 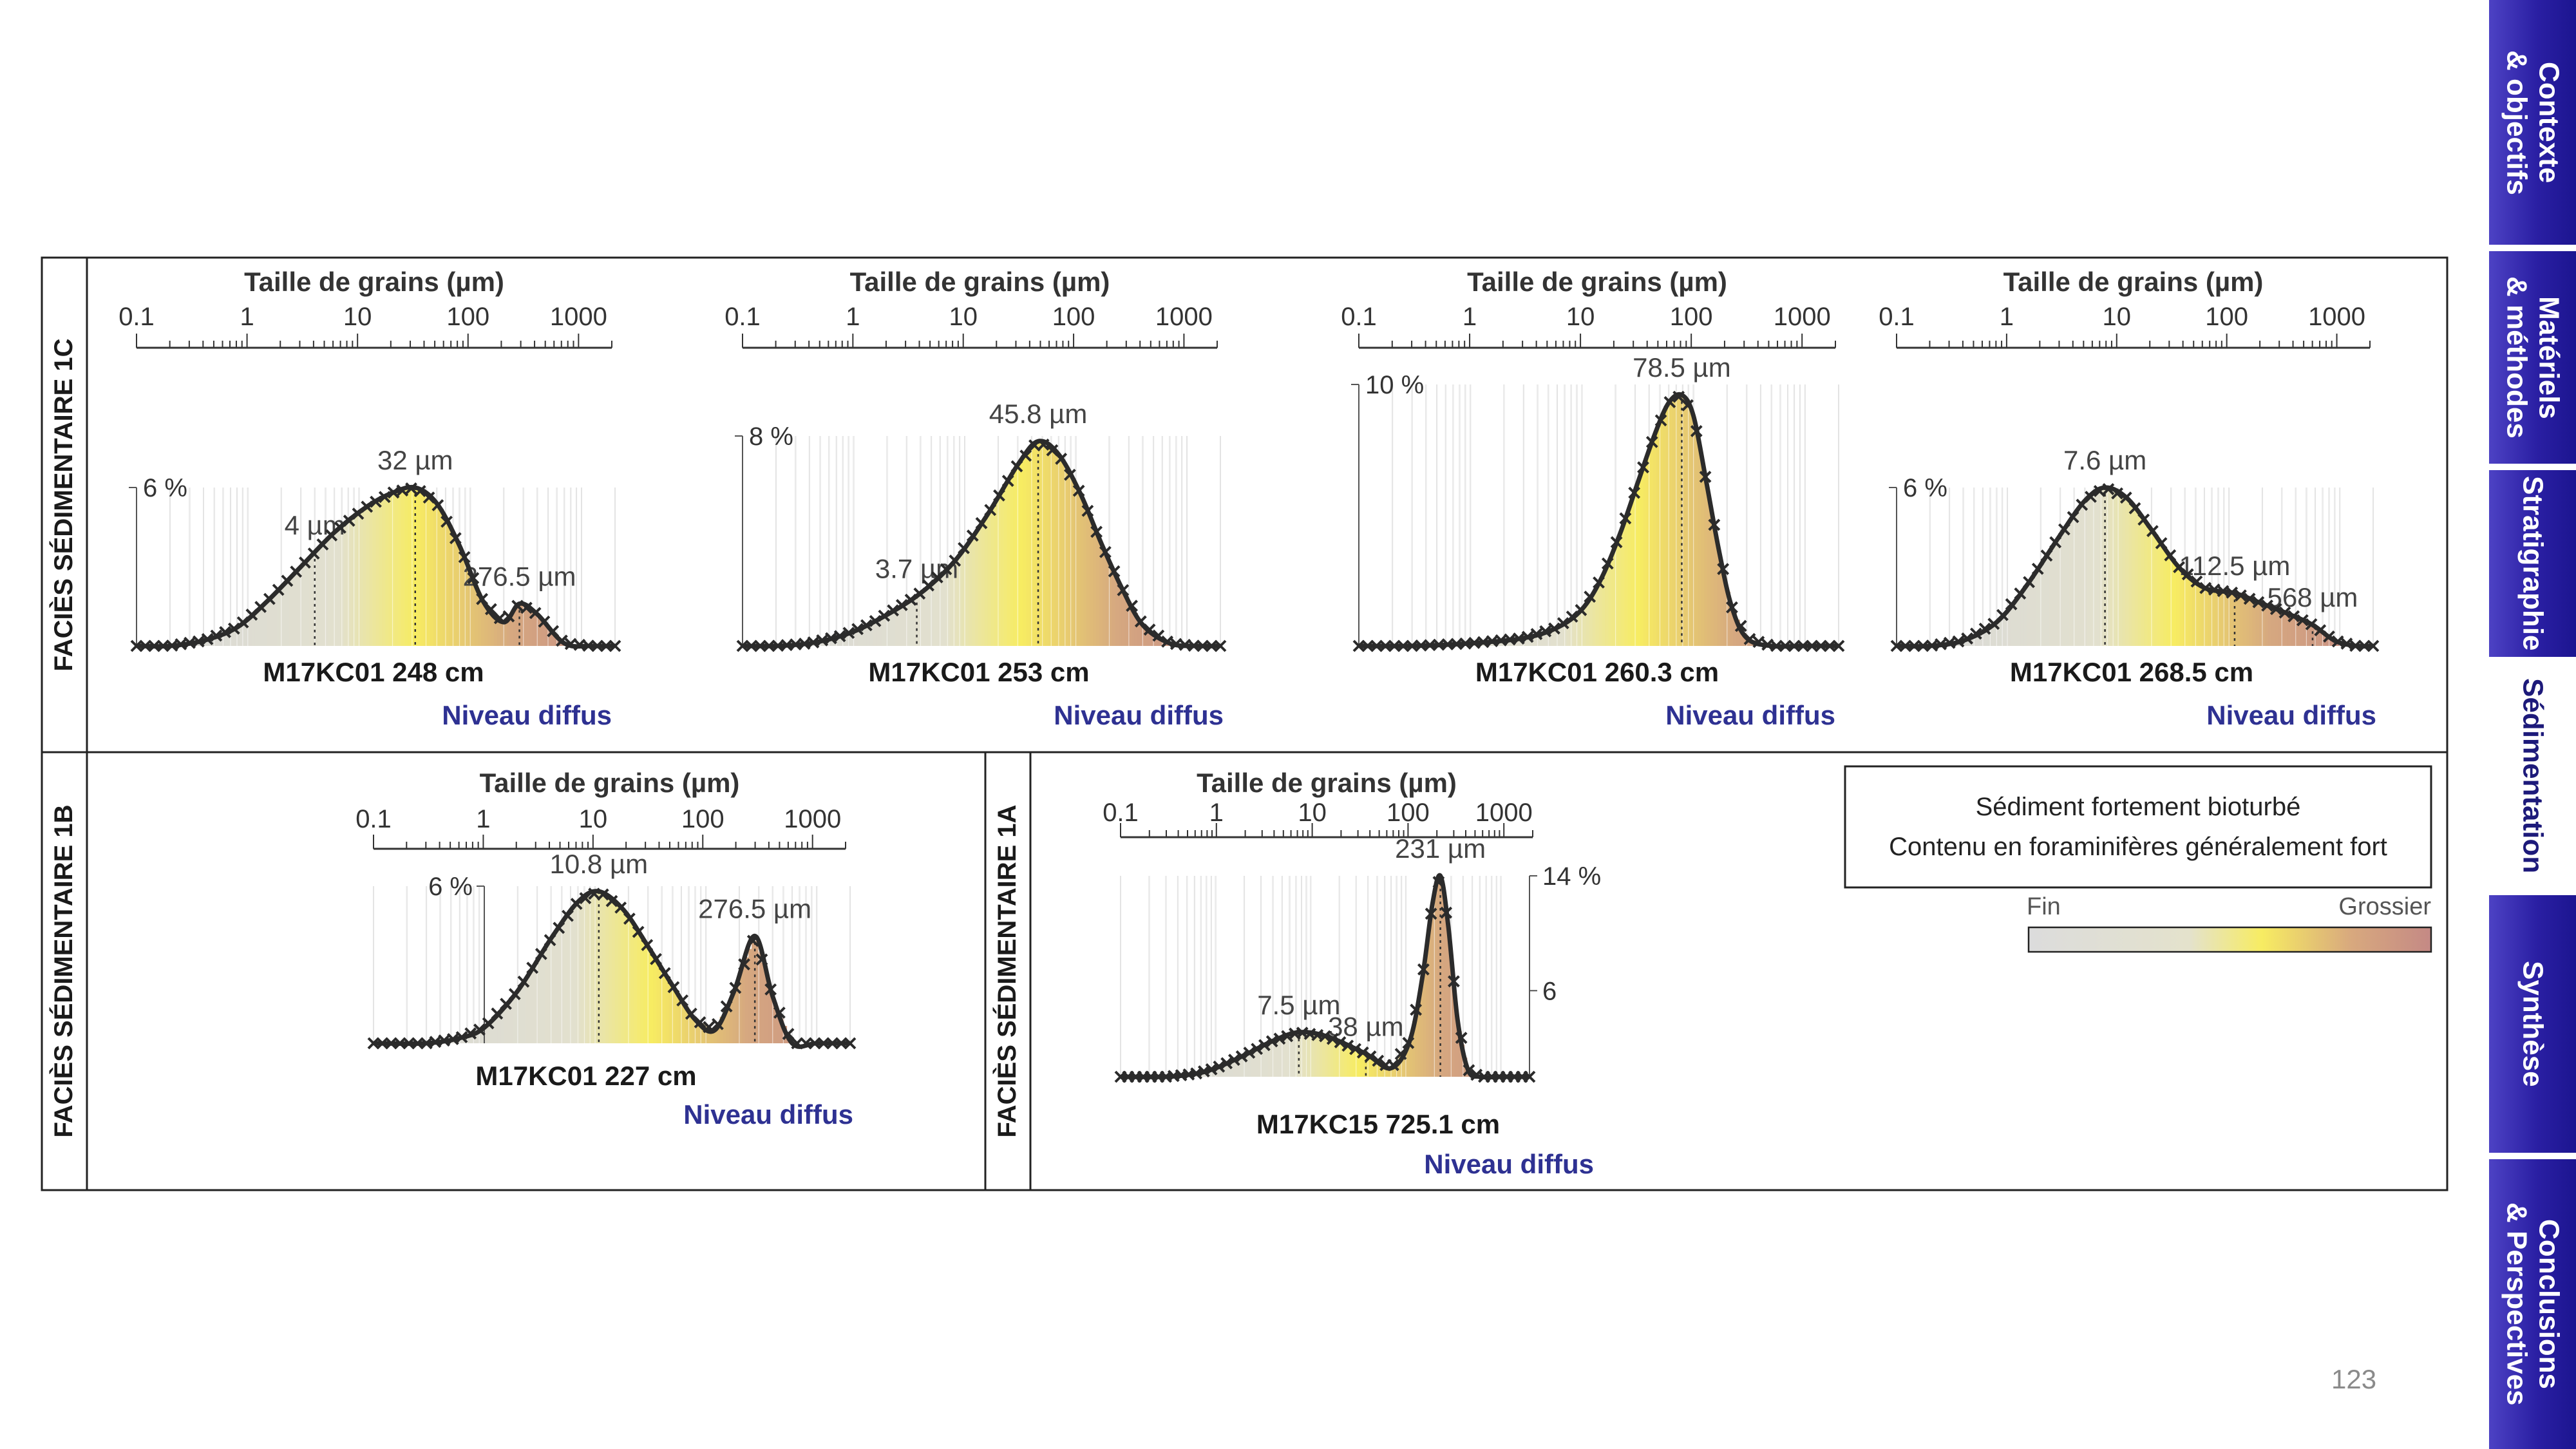 What do you see at coordinates (1918, 560) in the screenshot?
I see `y-axis: 6 %` at bounding box center [1918, 560].